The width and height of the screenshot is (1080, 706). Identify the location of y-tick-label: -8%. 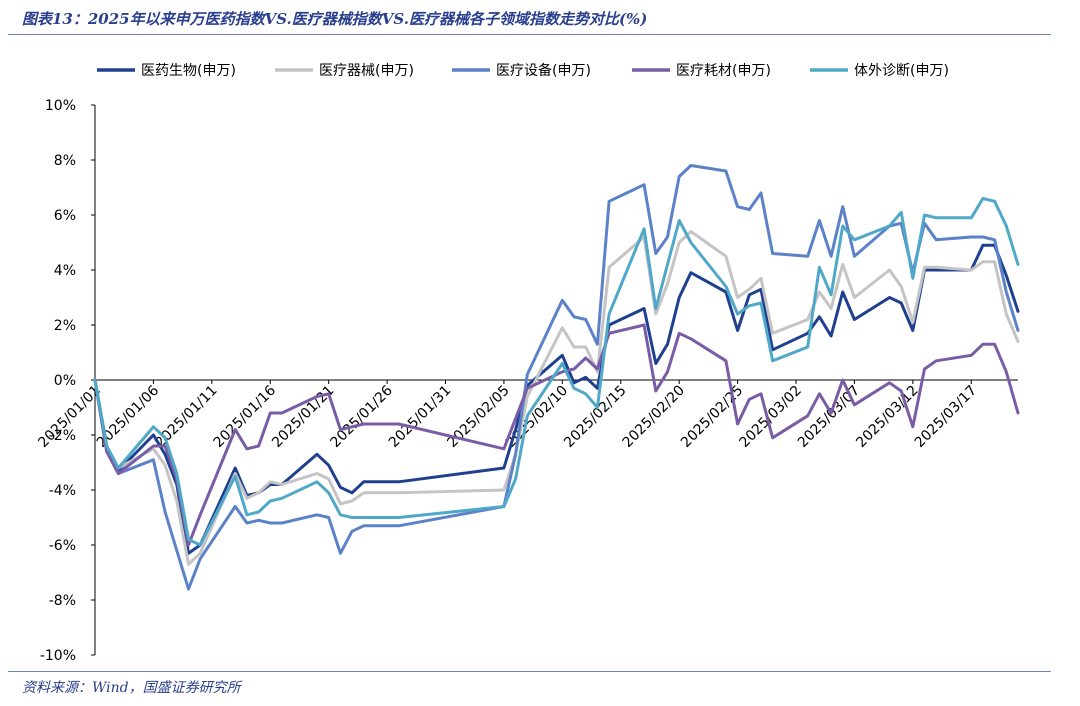
(62, 601).